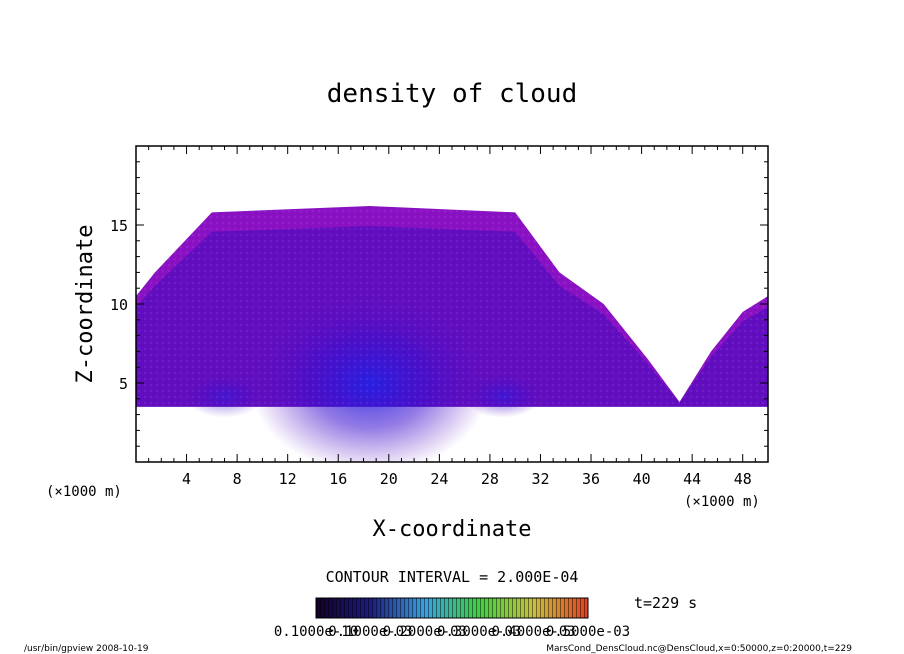 The height and width of the screenshot is (654, 904). What do you see at coordinates (588, 632) in the screenshot?
I see `colorbar-label: 0.5000e-03` at bounding box center [588, 632].